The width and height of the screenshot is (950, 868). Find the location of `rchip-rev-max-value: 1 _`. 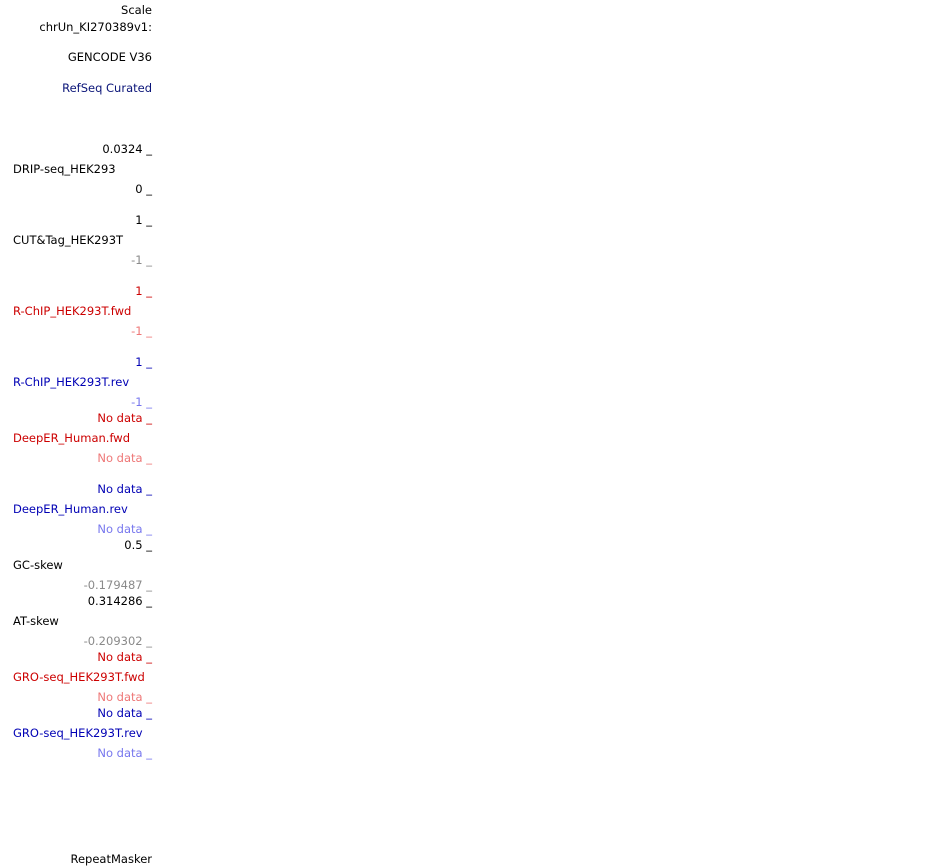

rchip-rev-max-value: 1 _ is located at coordinates (143, 362).